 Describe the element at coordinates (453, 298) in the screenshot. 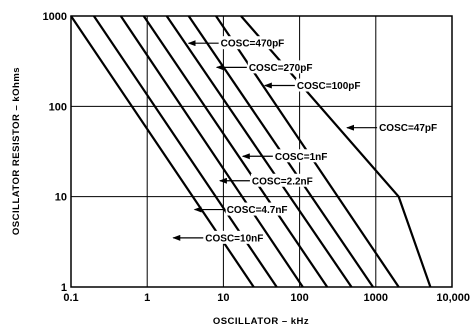

I see `x-tick-label: 10,000` at that location.